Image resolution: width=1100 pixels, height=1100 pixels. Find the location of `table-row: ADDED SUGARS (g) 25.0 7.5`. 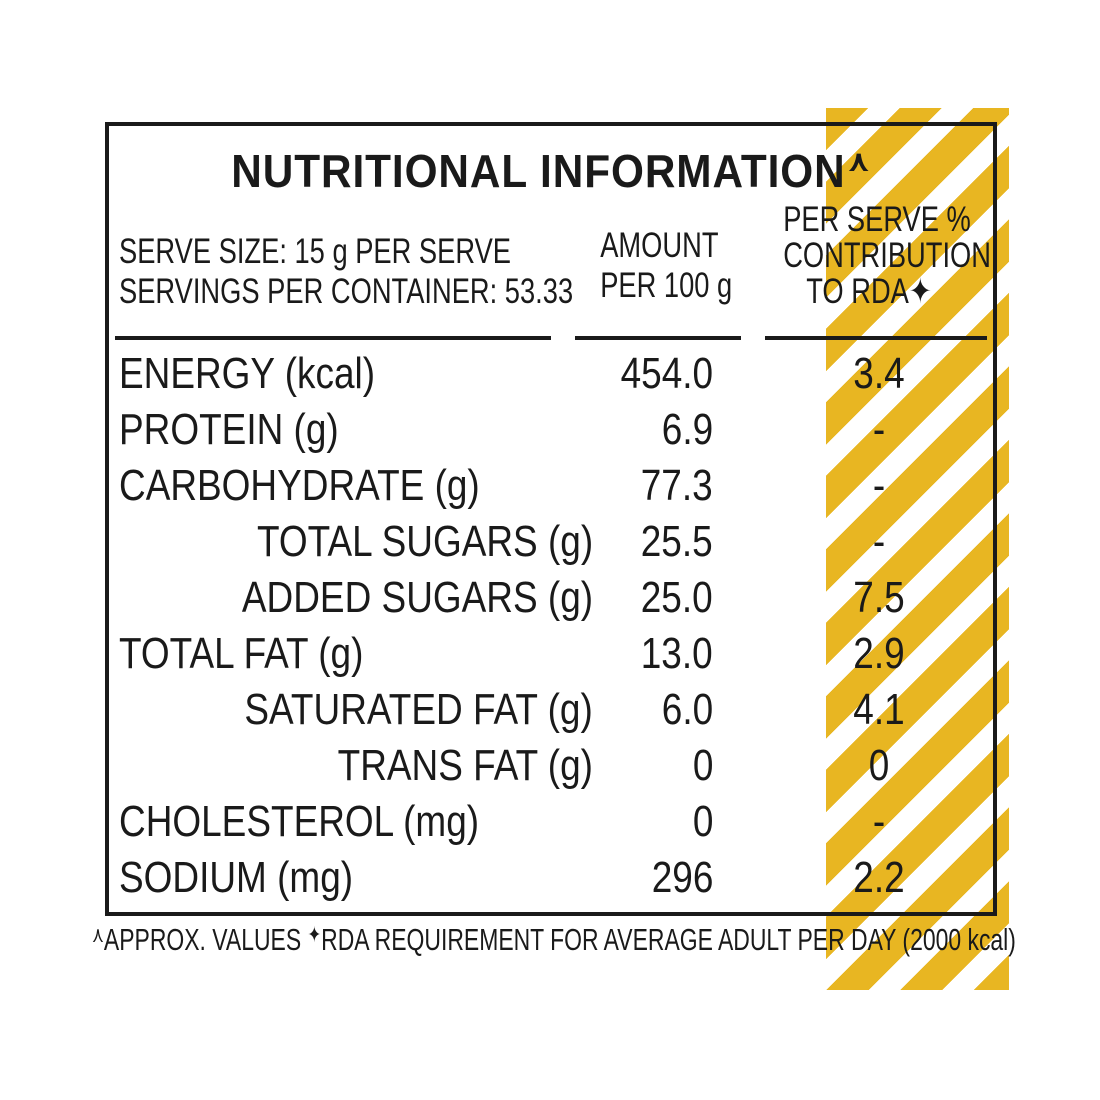

table-row: ADDED SUGARS (g) 25.0 7.5 is located at coordinates (551, 598).